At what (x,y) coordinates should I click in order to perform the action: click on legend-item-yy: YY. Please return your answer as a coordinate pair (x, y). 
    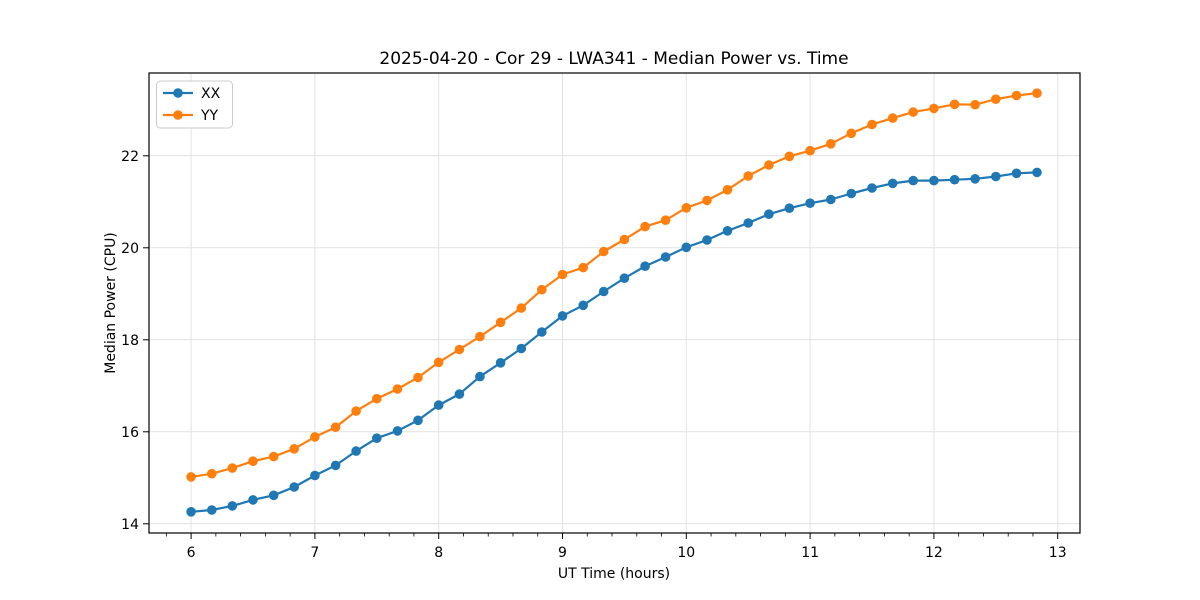
    Looking at the image, I should click on (191, 116).